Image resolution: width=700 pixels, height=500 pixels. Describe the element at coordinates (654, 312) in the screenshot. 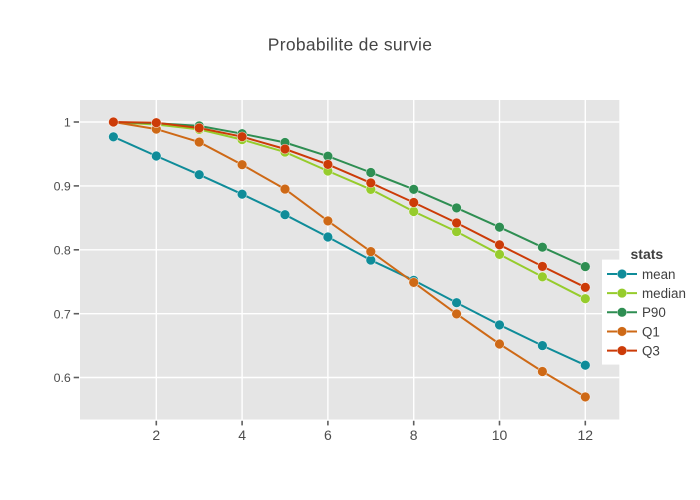

I see `svg-text: P90` at that location.